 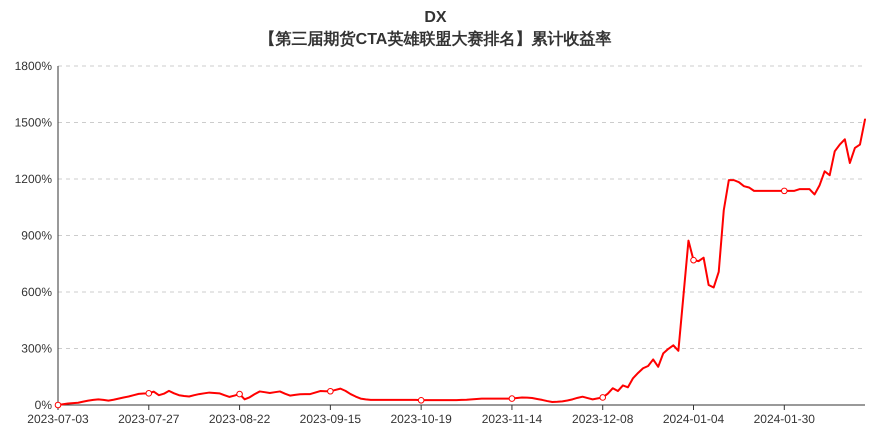 What do you see at coordinates (436, 38) in the screenshot?
I see `chart-subtitle: 【第三届期货CTA英雄联盟大赛排名】累计收益率` at bounding box center [436, 38].